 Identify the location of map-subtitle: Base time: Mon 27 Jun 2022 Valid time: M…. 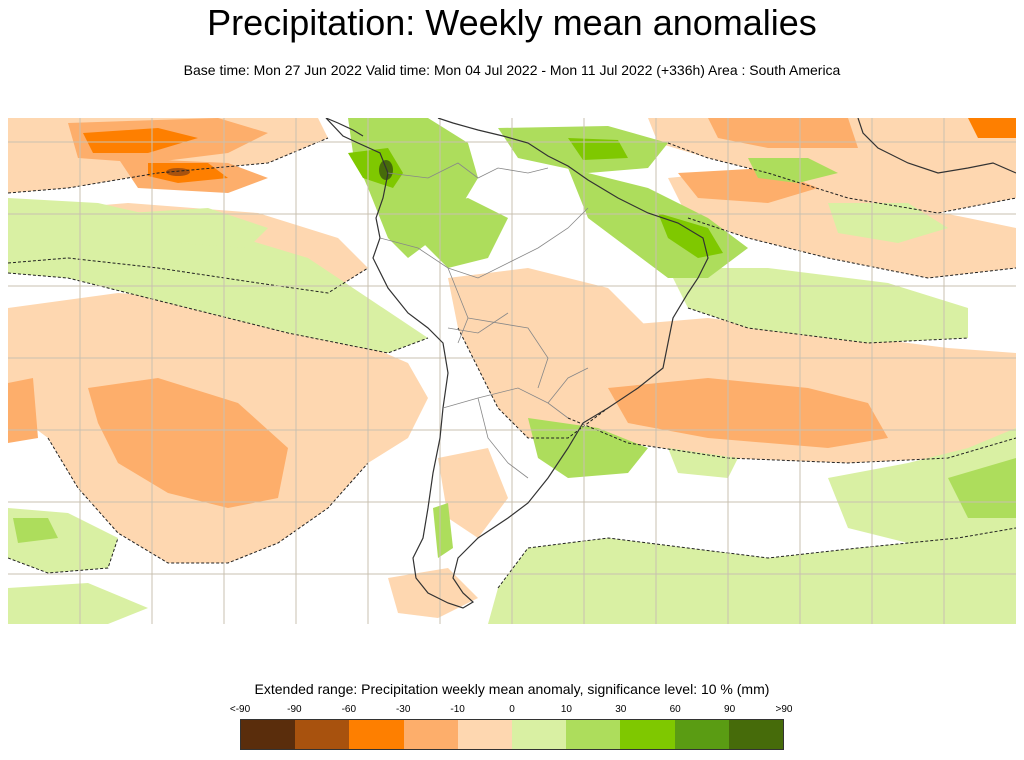
(512, 70).